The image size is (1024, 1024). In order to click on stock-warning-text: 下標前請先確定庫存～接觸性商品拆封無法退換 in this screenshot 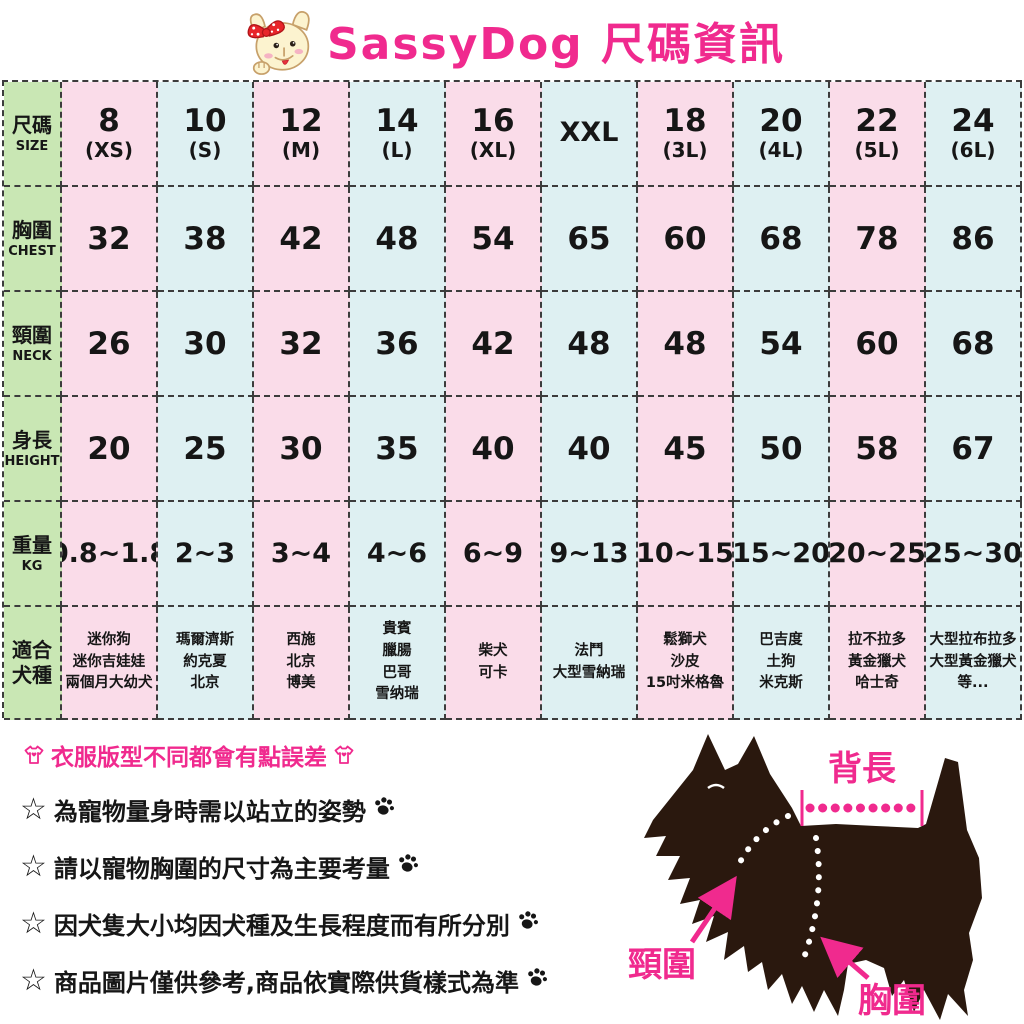, I will do `click(313, 1022)`.